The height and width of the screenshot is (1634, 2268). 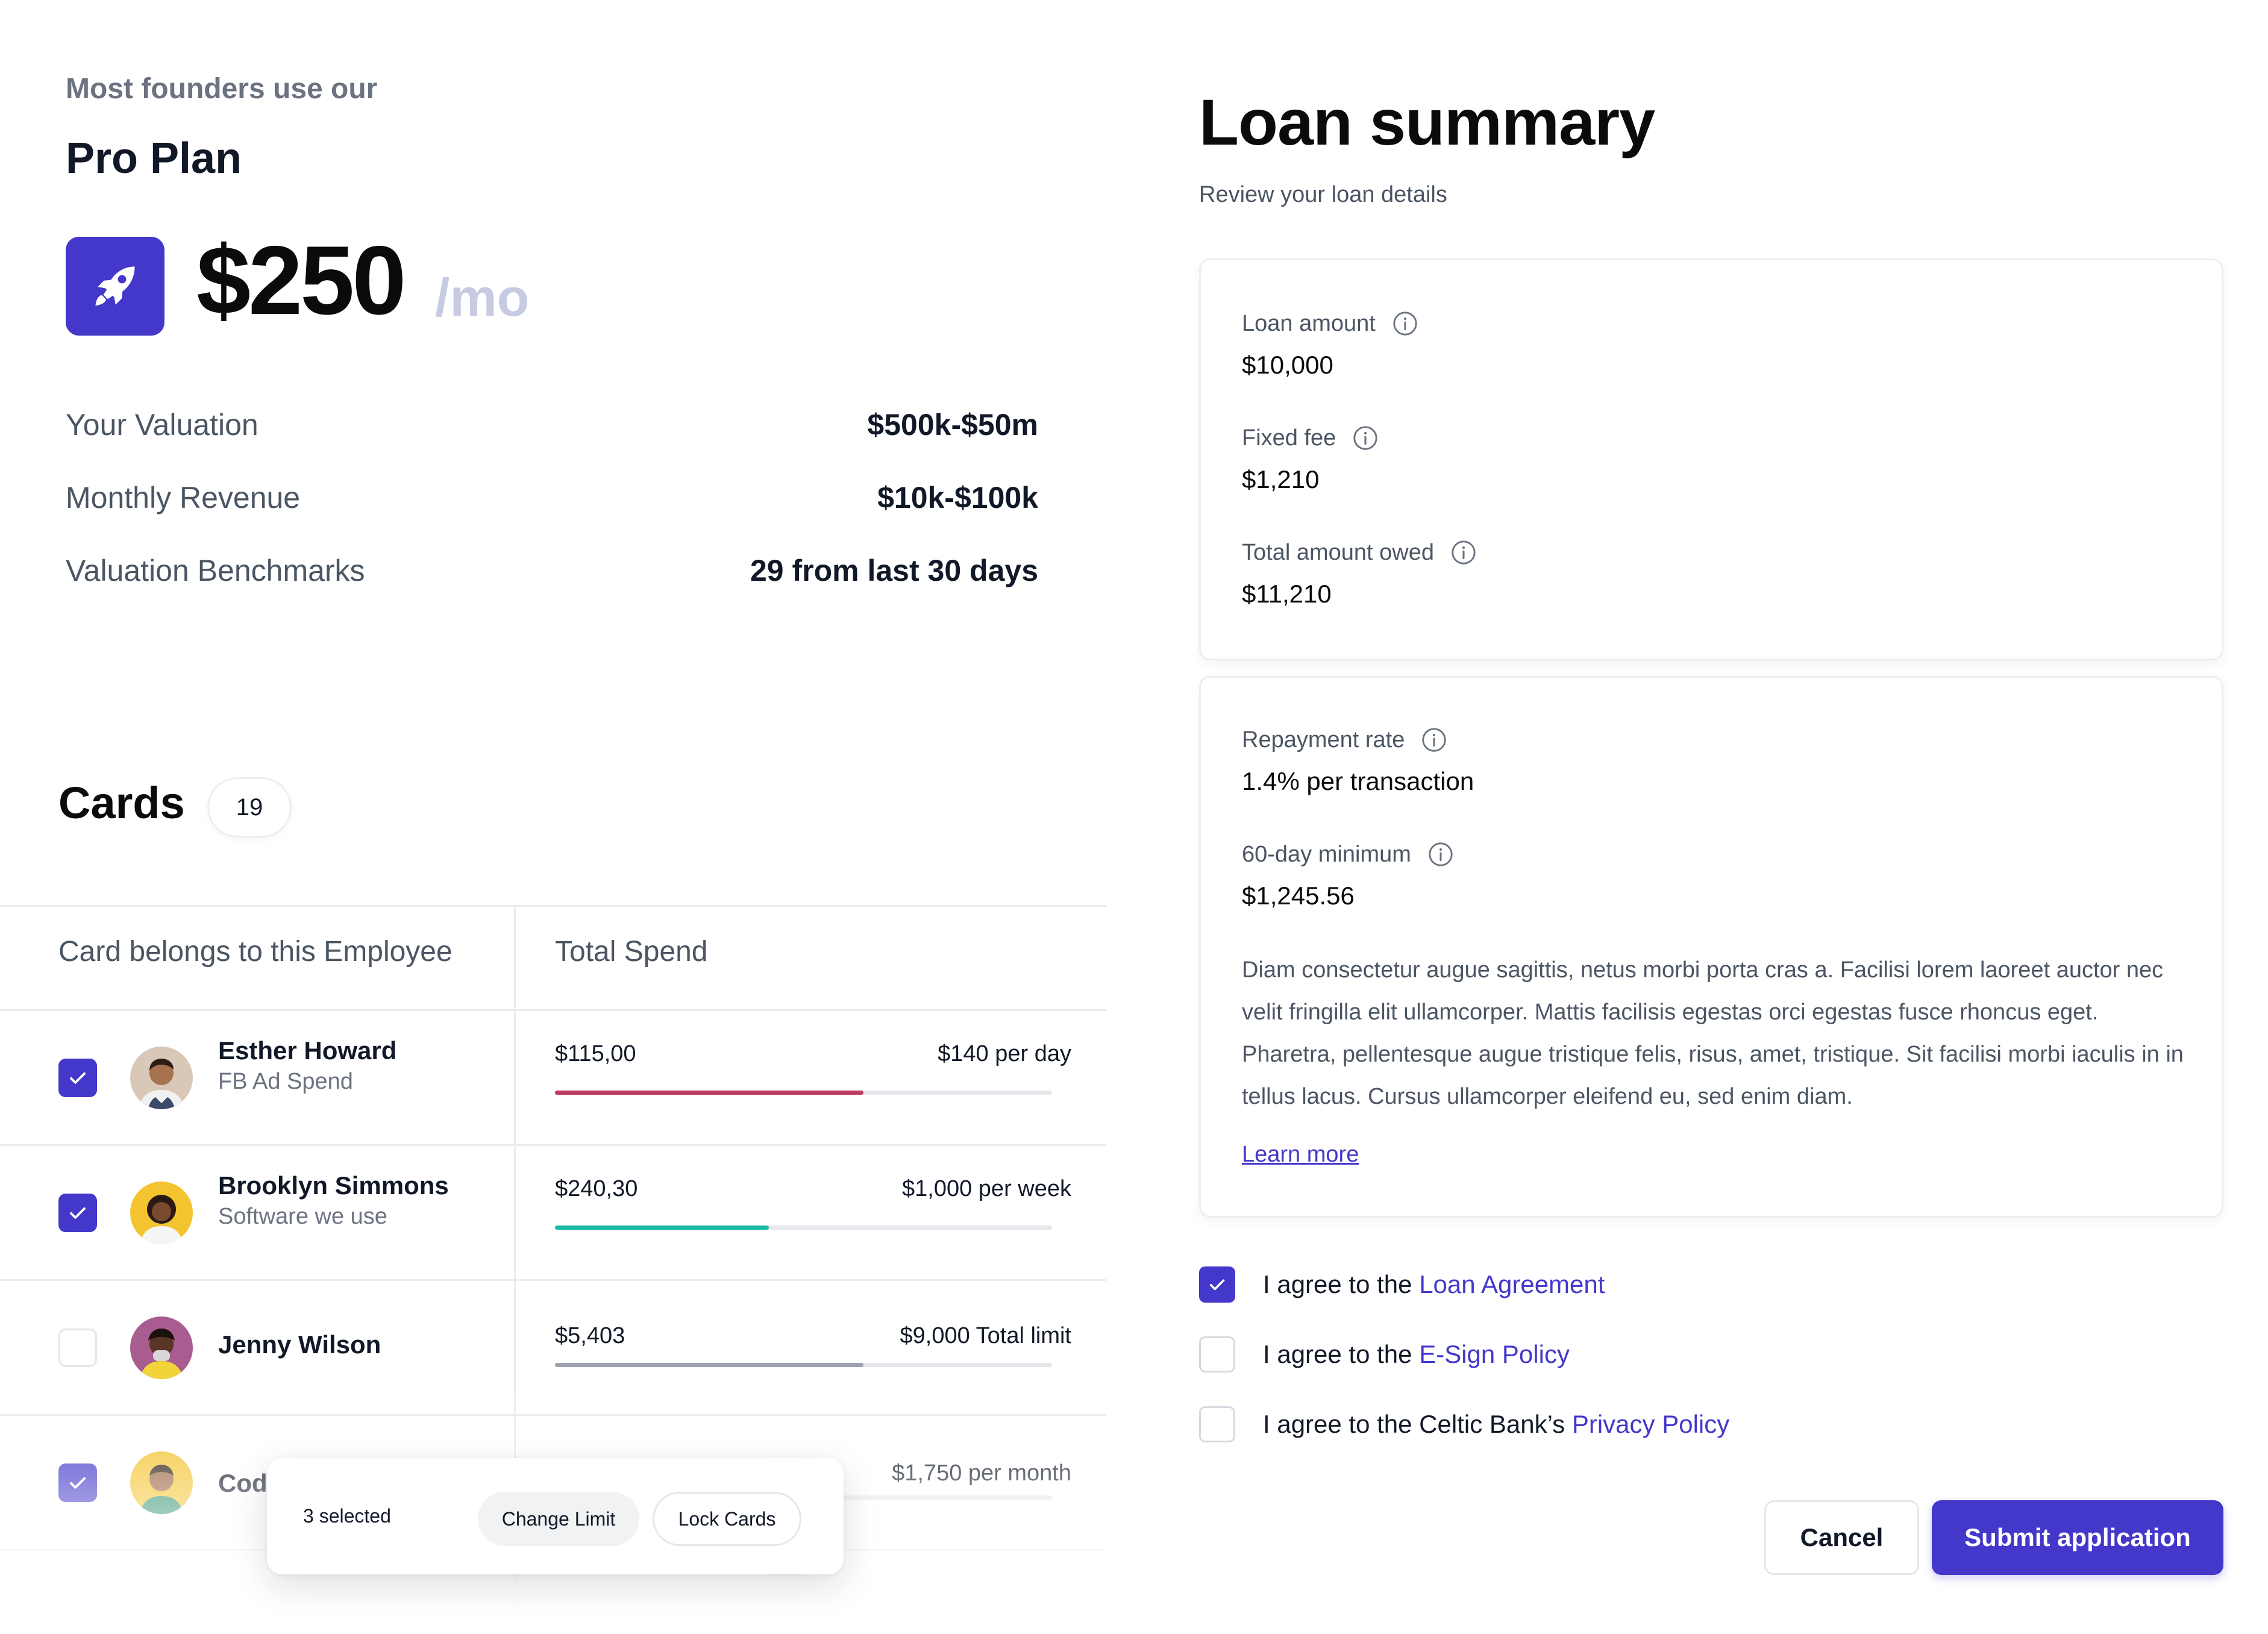 What do you see at coordinates (1427, 122) in the screenshot?
I see `loan-title: Loan summary` at bounding box center [1427, 122].